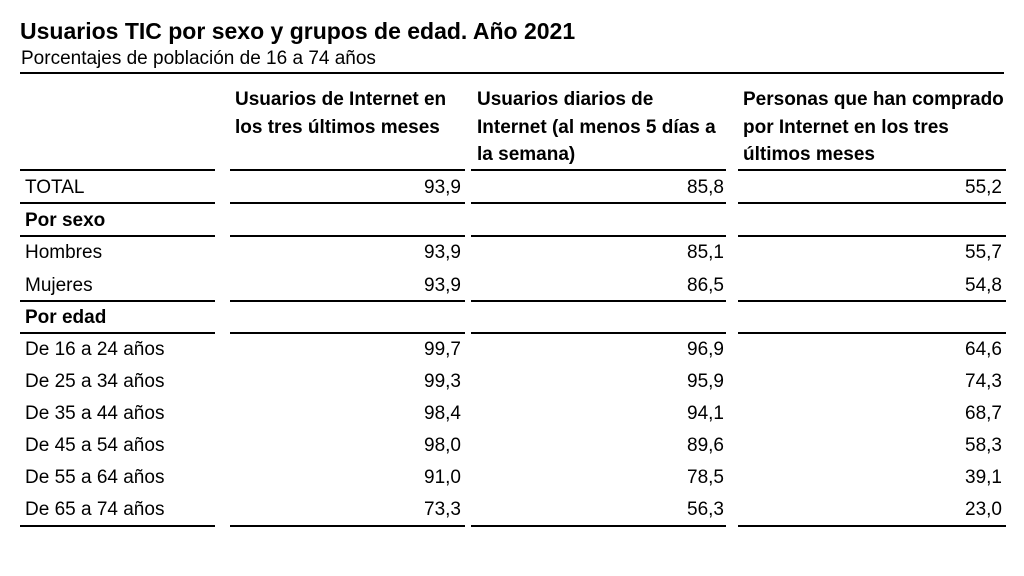  What do you see at coordinates (705, 413) in the screenshot?
I see `table-cell: 94,1` at bounding box center [705, 413].